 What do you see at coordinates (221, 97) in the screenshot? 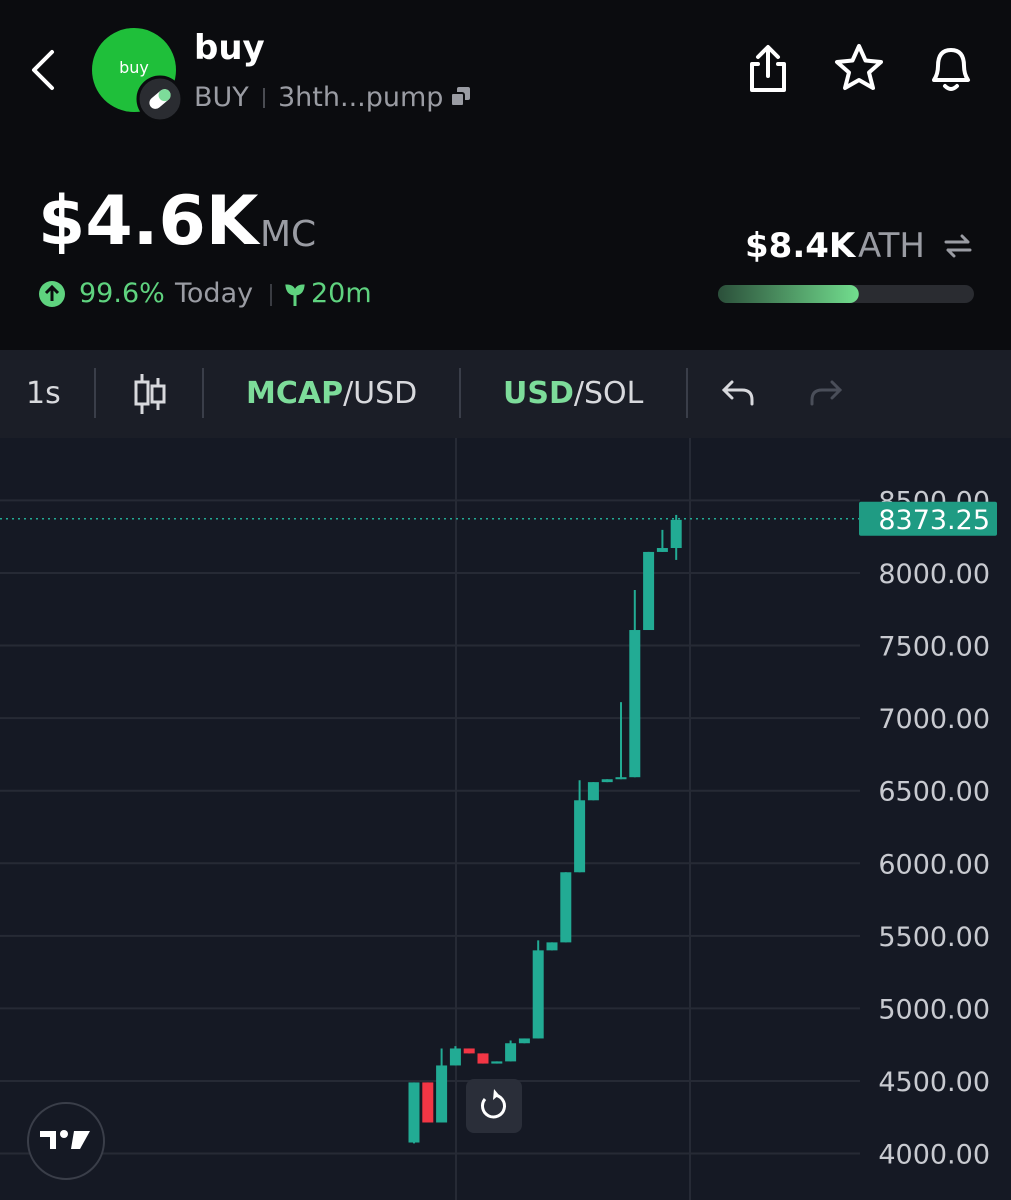
I see `token-symbol: BUY` at bounding box center [221, 97].